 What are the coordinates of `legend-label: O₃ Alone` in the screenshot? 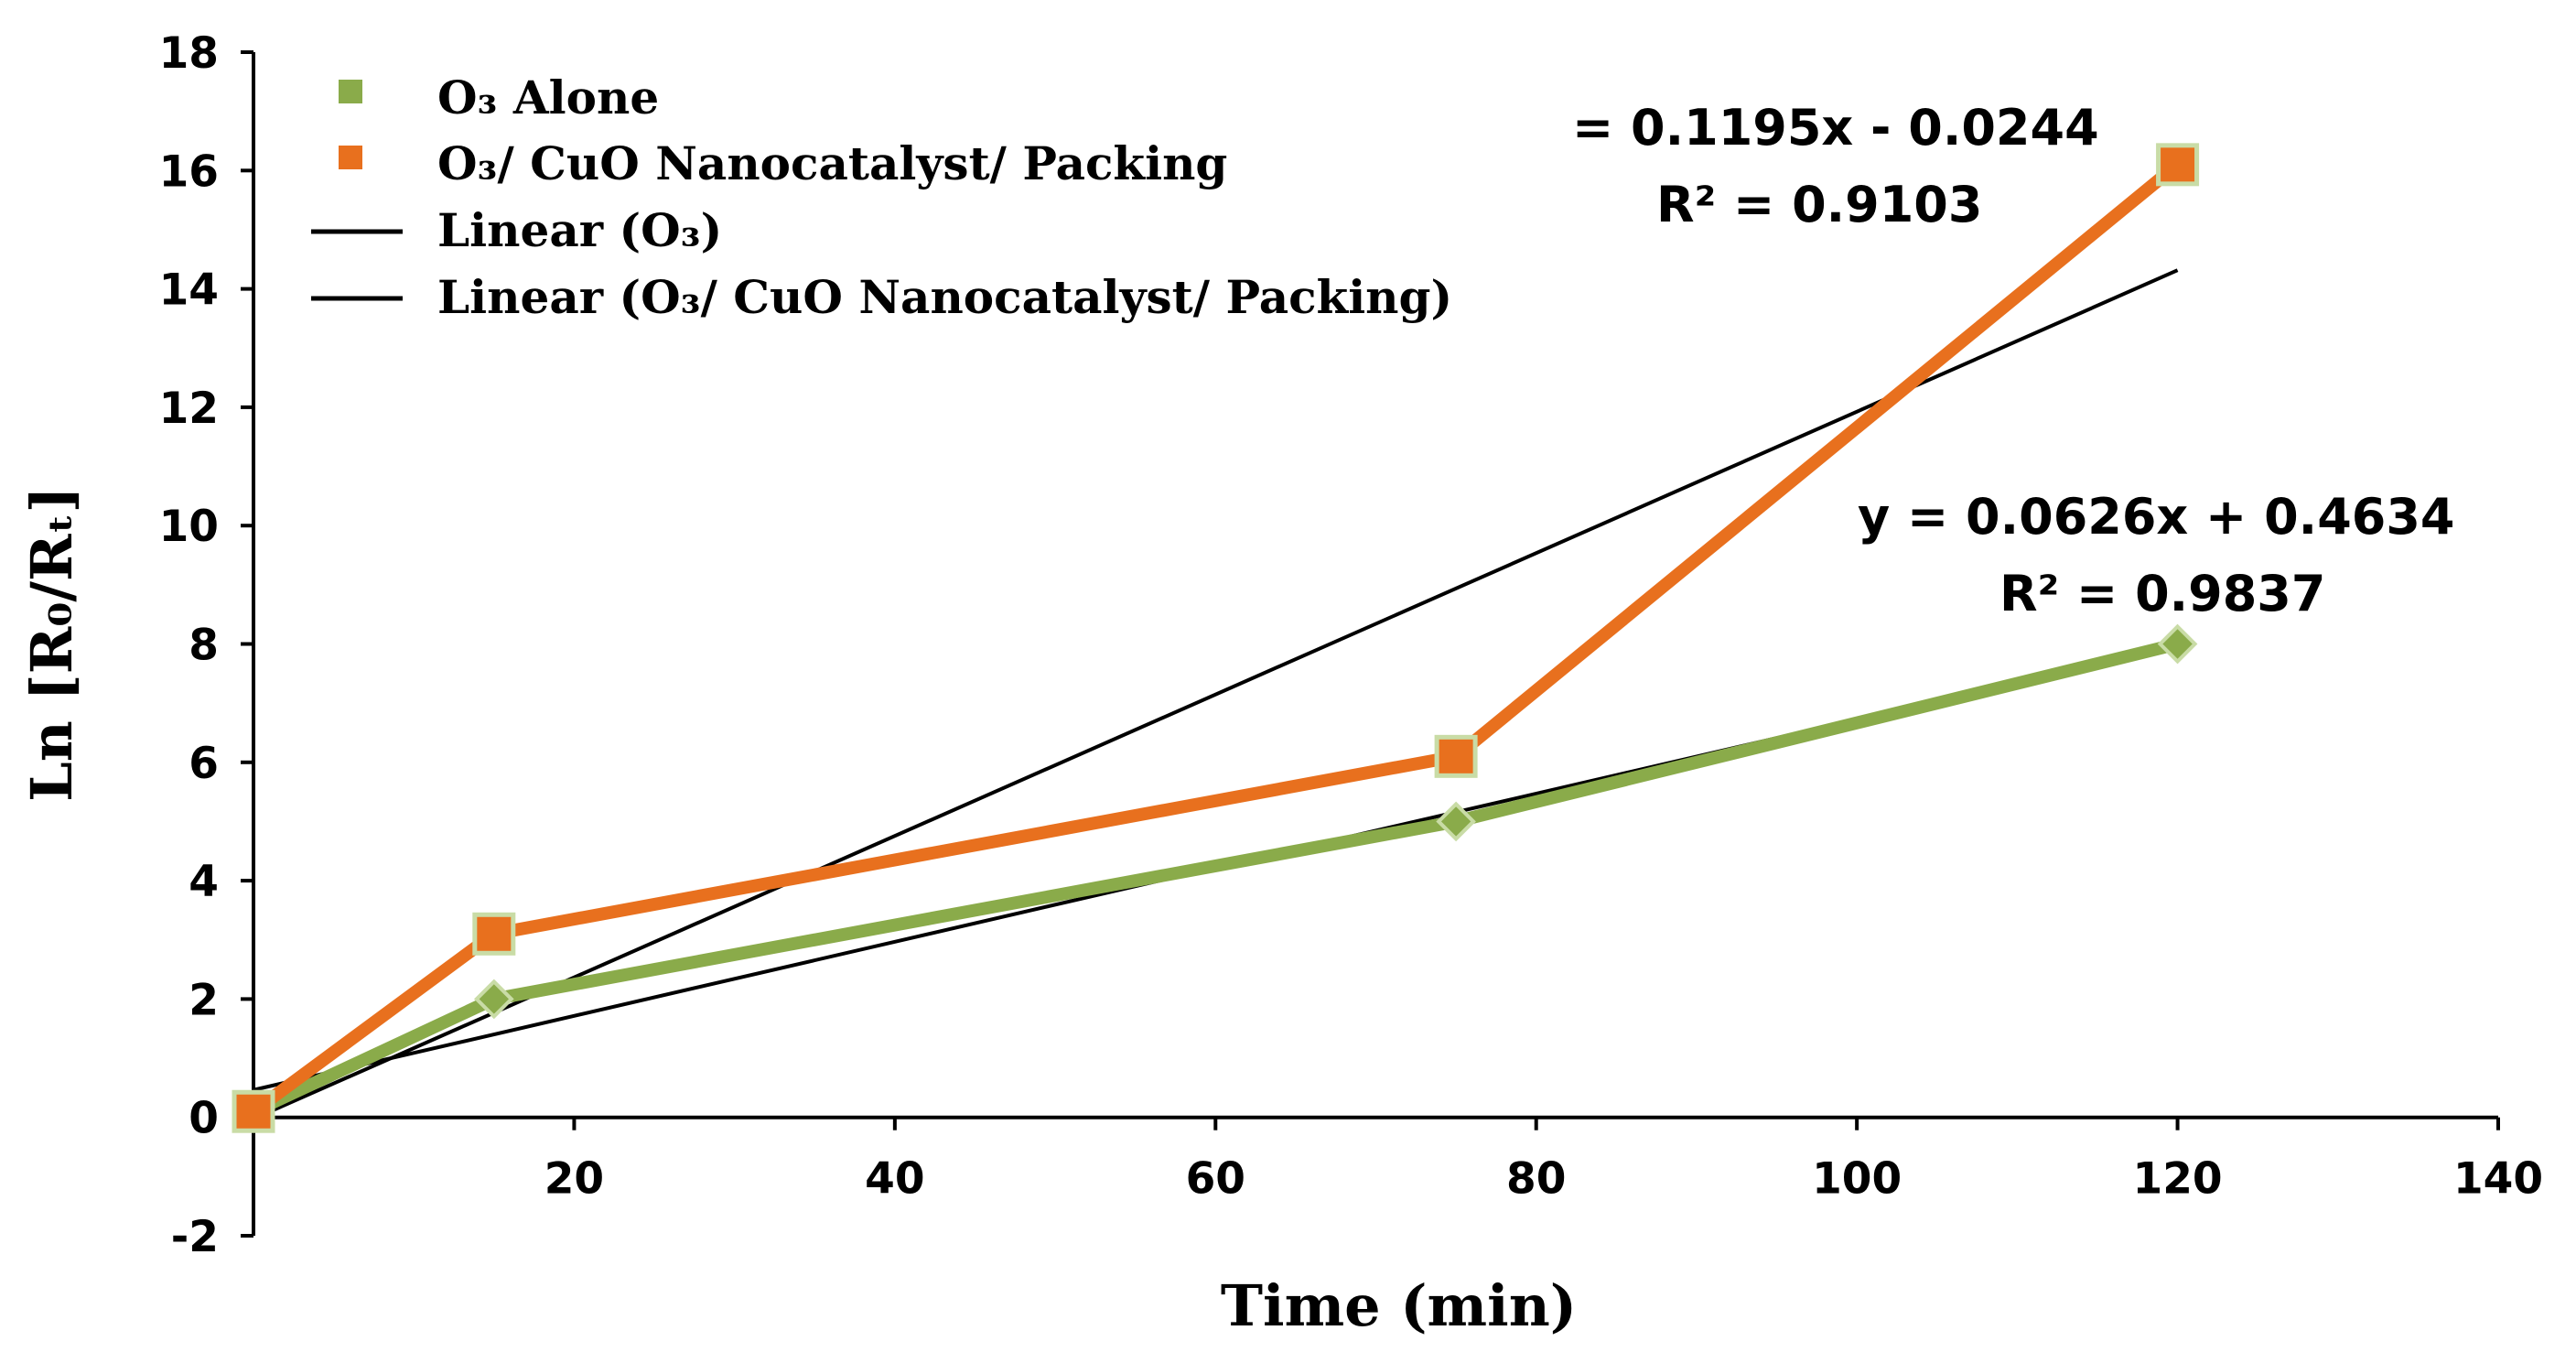 It's located at (548, 97).